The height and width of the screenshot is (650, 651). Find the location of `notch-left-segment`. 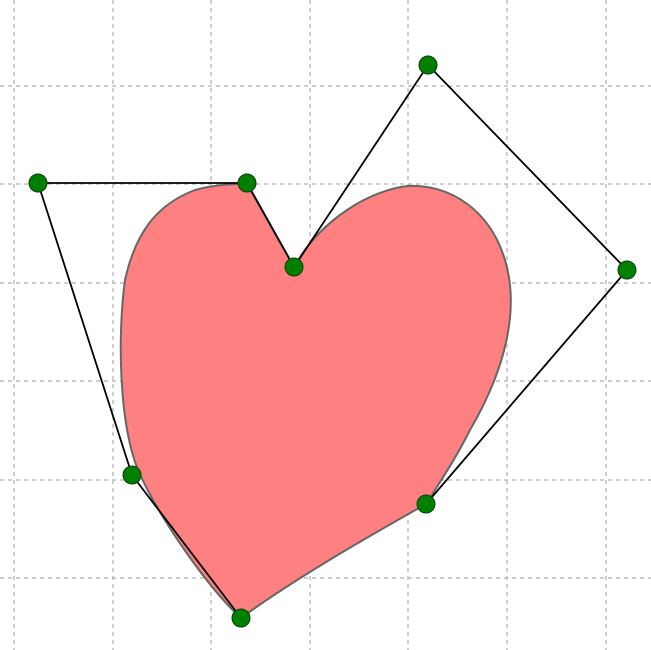

notch-left-segment is located at coordinates (270, 225).